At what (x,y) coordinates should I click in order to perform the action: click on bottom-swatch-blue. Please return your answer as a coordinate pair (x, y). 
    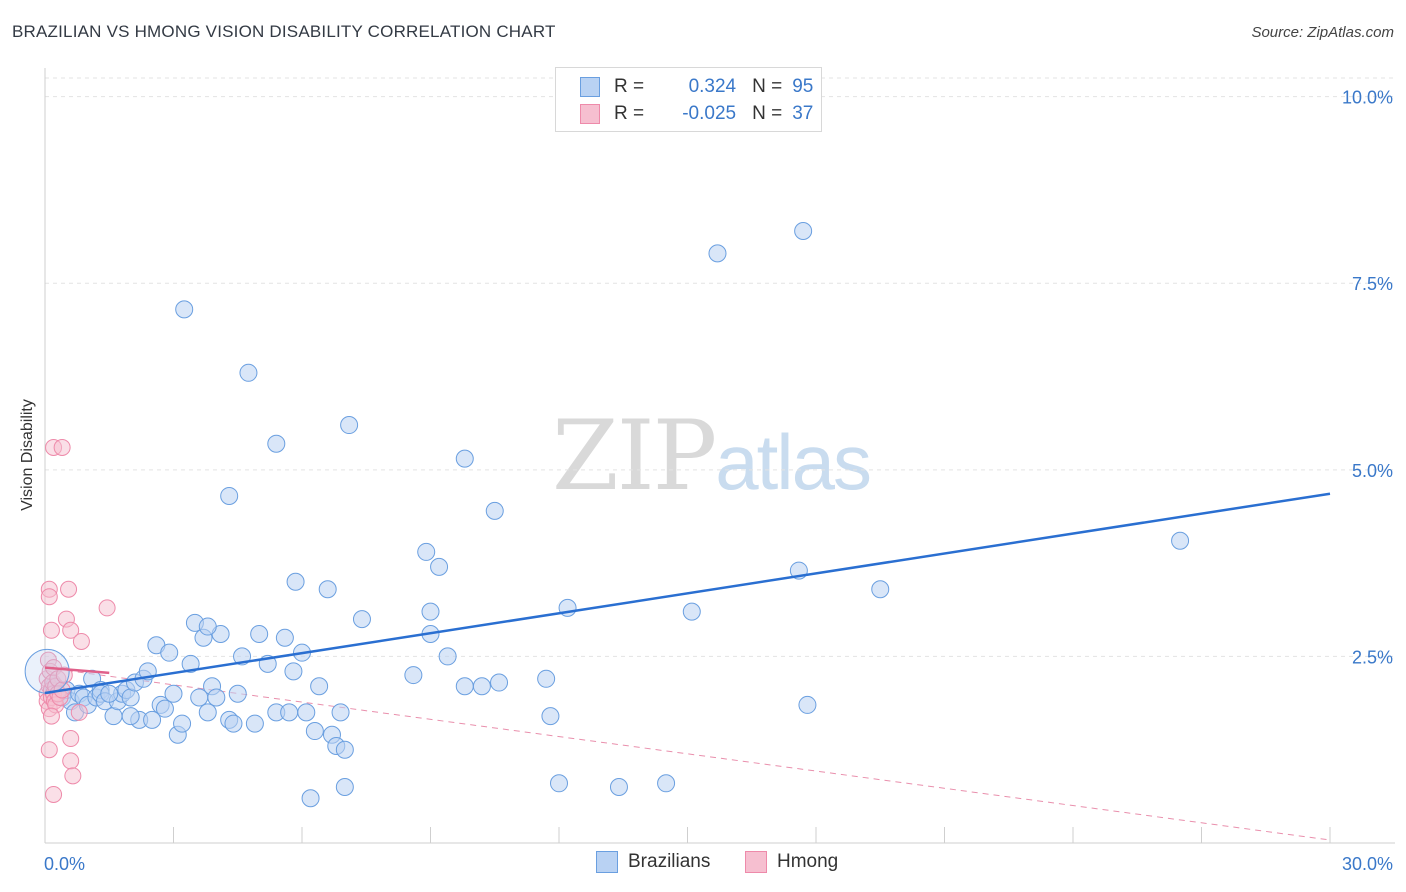
    Looking at the image, I should click on (607, 862).